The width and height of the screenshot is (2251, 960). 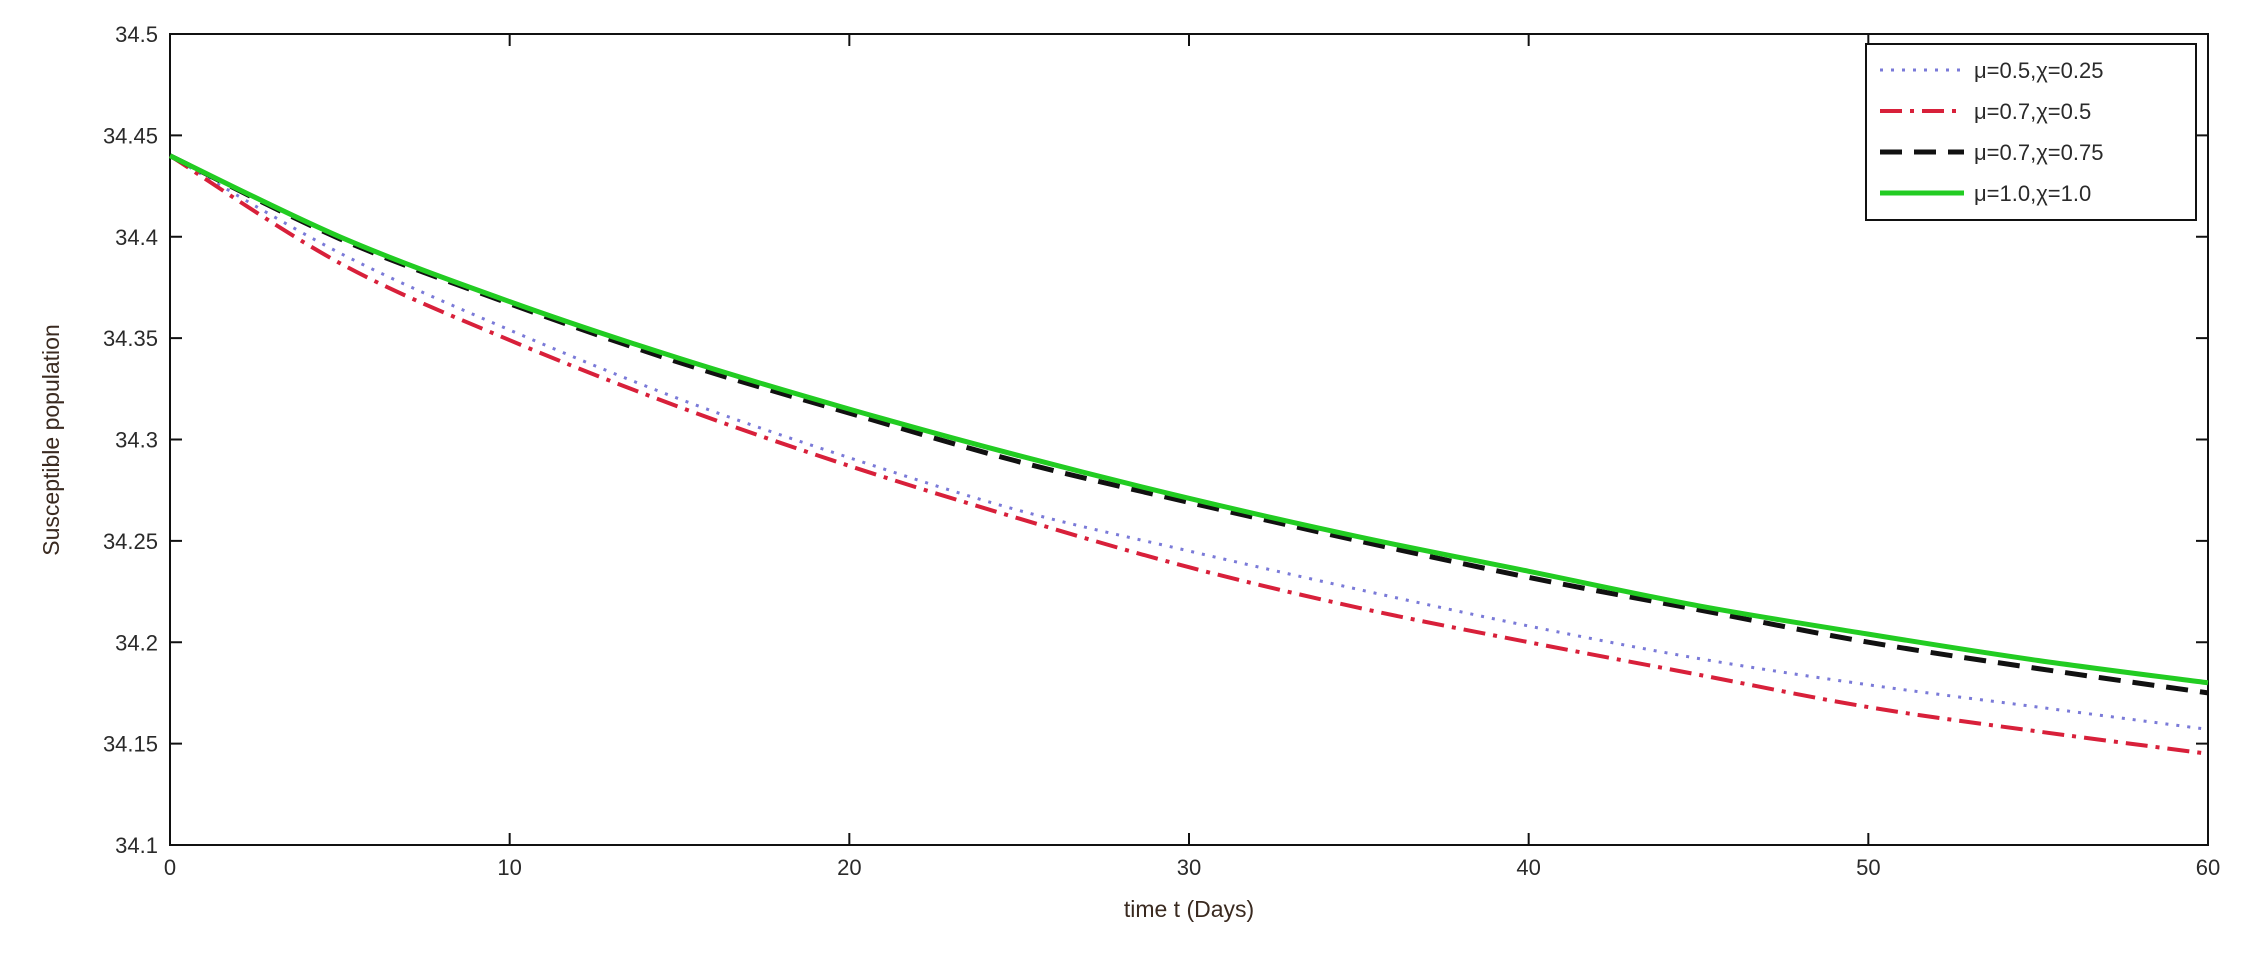 What do you see at coordinates (1189, 909) in the screenshot?
I see `x-axis-title: time t (Days)` at bounding box center [1189, 909].